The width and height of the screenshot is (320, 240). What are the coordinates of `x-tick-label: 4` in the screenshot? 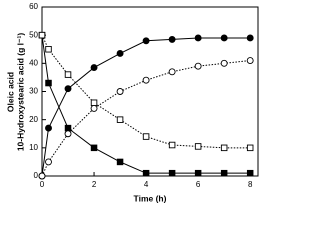 It's located at (146, 184).